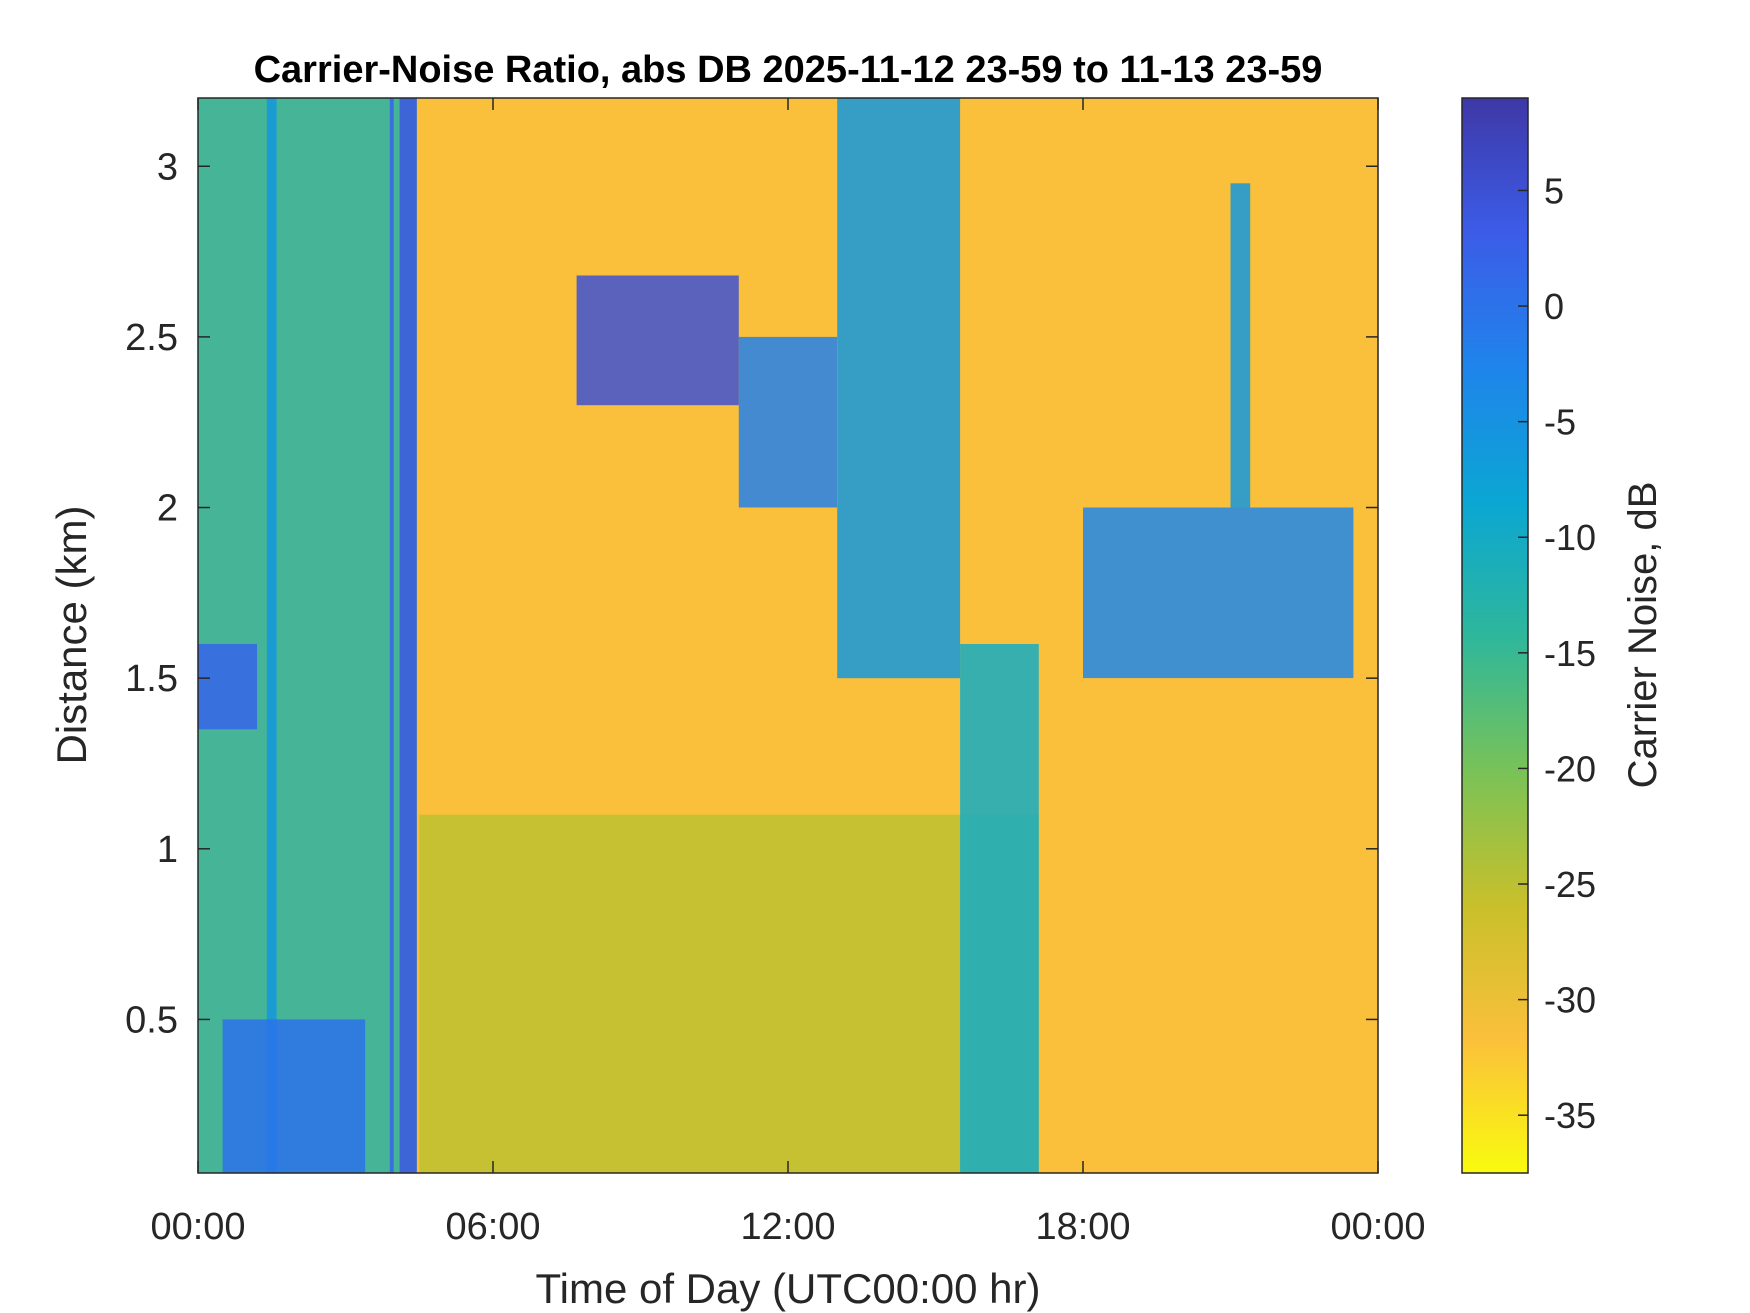 This screenshot has height=1313, width=1750. Describe the element at coordinates (1570, 653) in the screenshot. I see `colorbar-tick-label: -15` at that location.